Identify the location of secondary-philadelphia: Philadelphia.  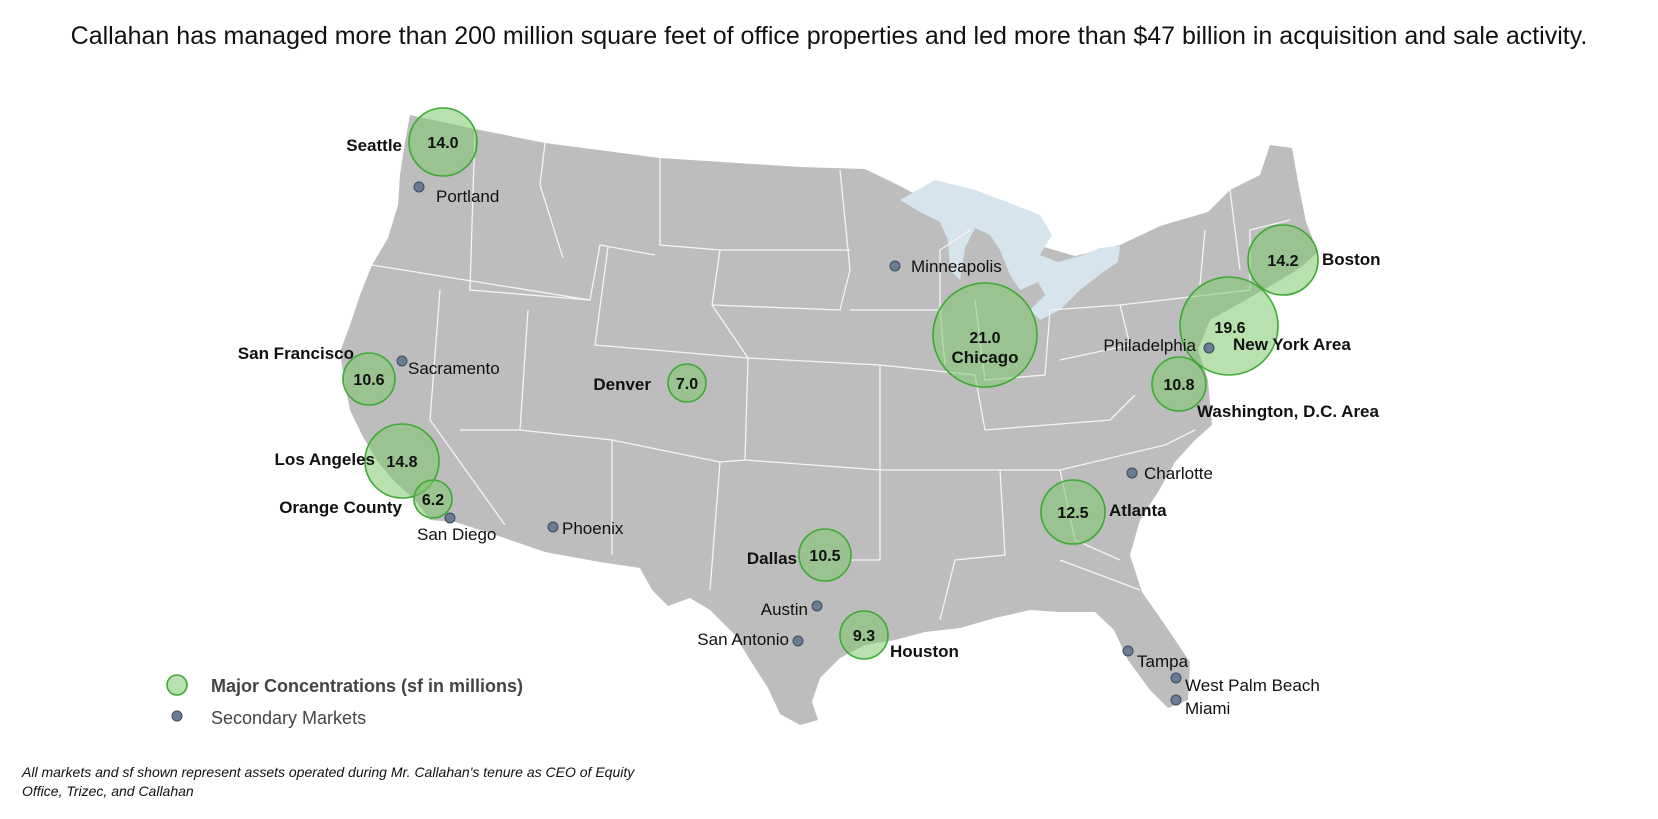
(1159, 345).